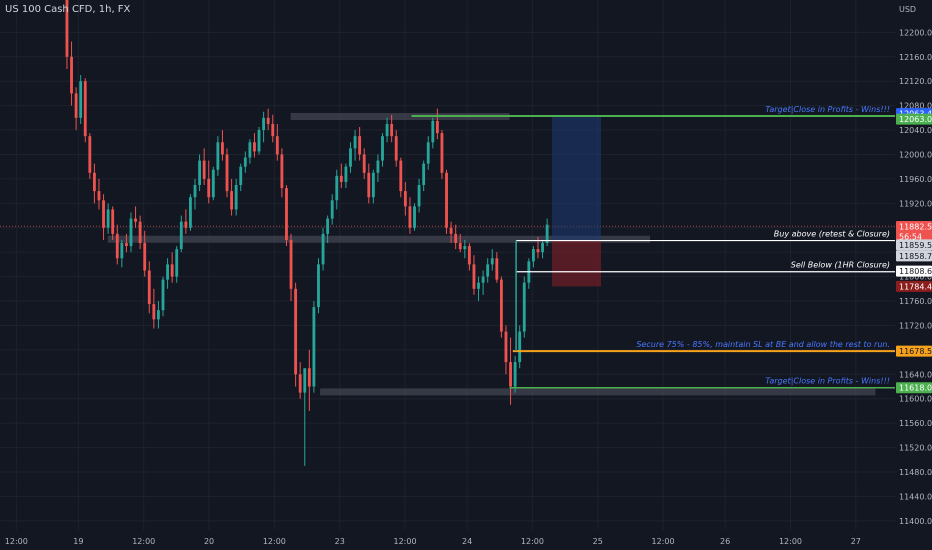 This screenshot has height=550, width=932. Describe the element at coordinates (915, 227) in the screenshot. I see `tag-current-text: 11882.52` at that location.